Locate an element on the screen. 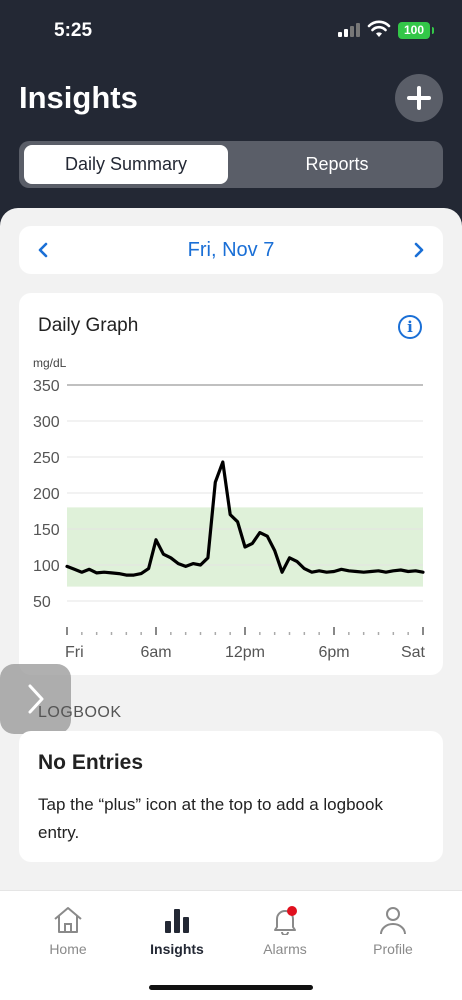  y-tick-label: 100 is located at coordinates (46, 566).